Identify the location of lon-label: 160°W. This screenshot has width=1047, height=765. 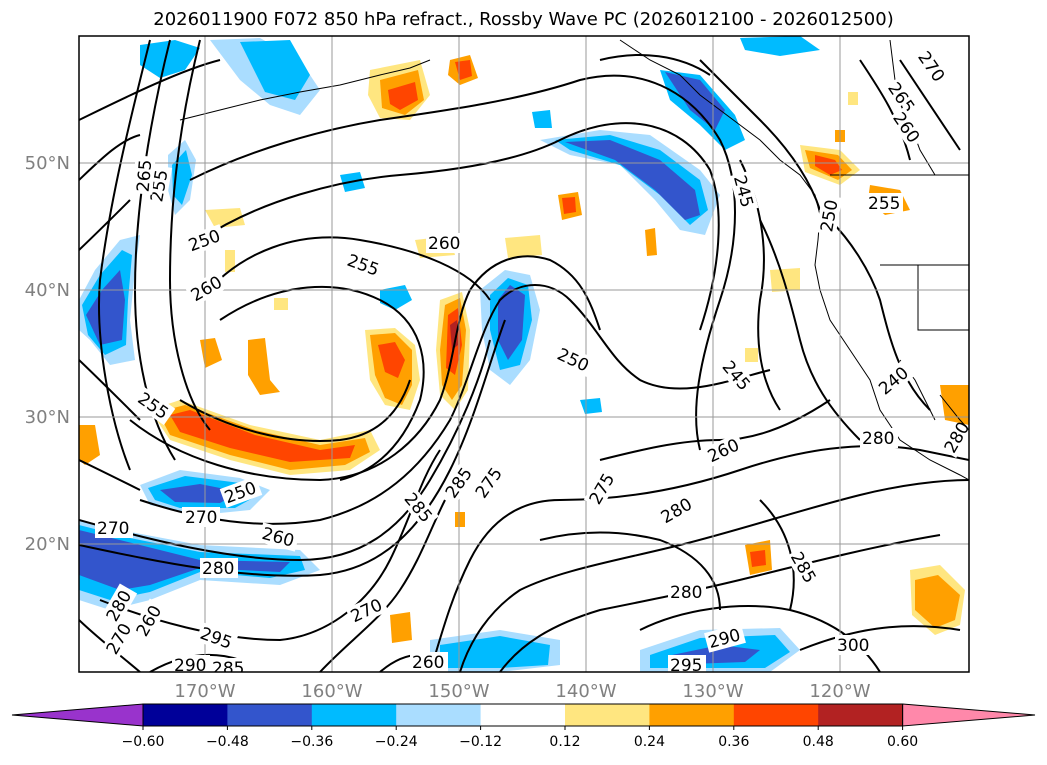
(331, 691).